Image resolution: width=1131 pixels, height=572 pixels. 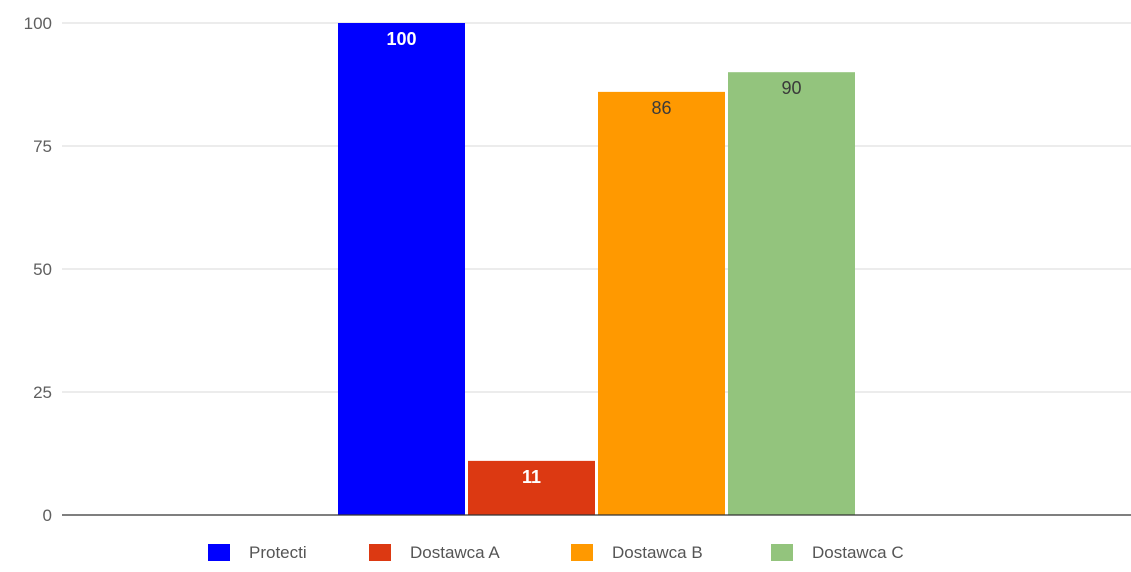 I want to click on y-tick-label: 25, so click(x=42, y=392).